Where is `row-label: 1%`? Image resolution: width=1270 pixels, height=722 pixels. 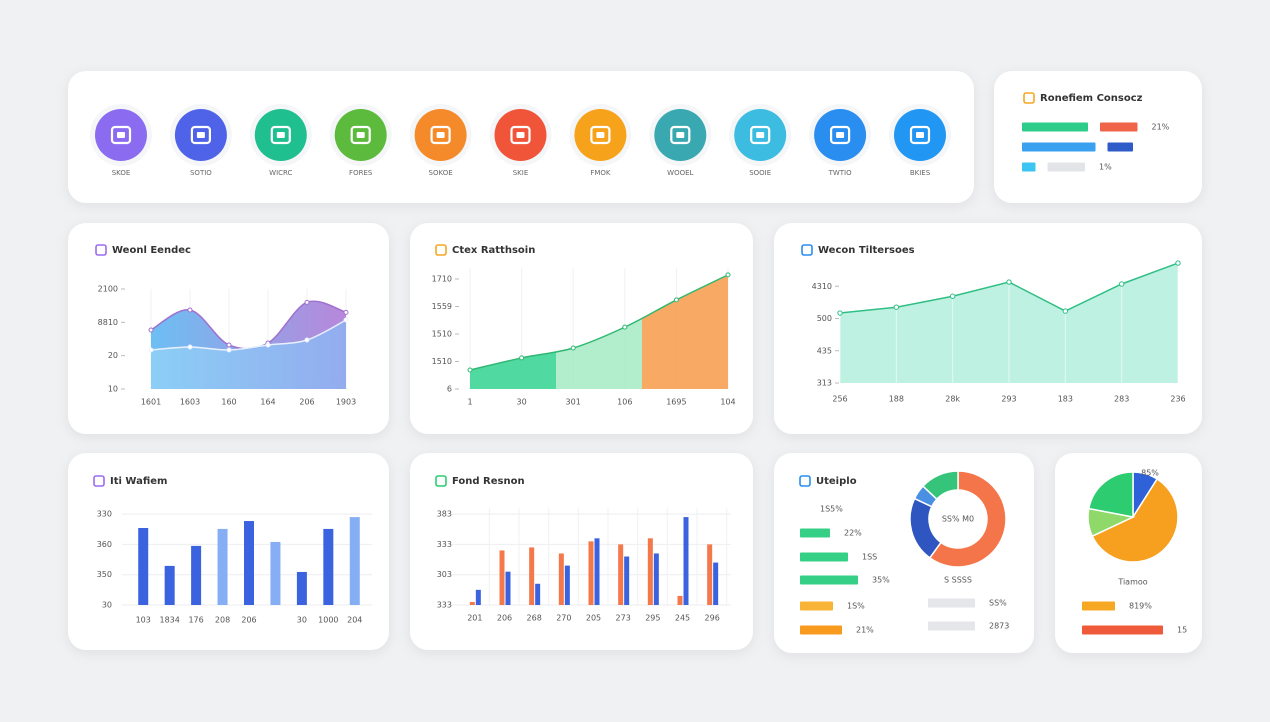
row-label: 1% is located at coordinates (1105, 167).